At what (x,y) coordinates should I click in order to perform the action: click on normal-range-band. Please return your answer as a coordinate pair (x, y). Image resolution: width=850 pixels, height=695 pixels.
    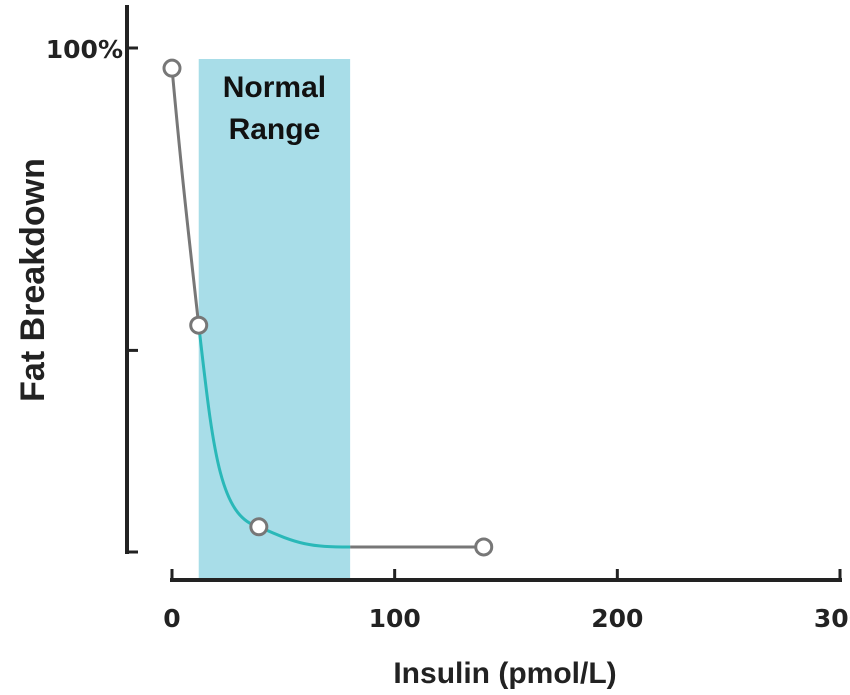
    Looking at the image, I should click on (274, 319).